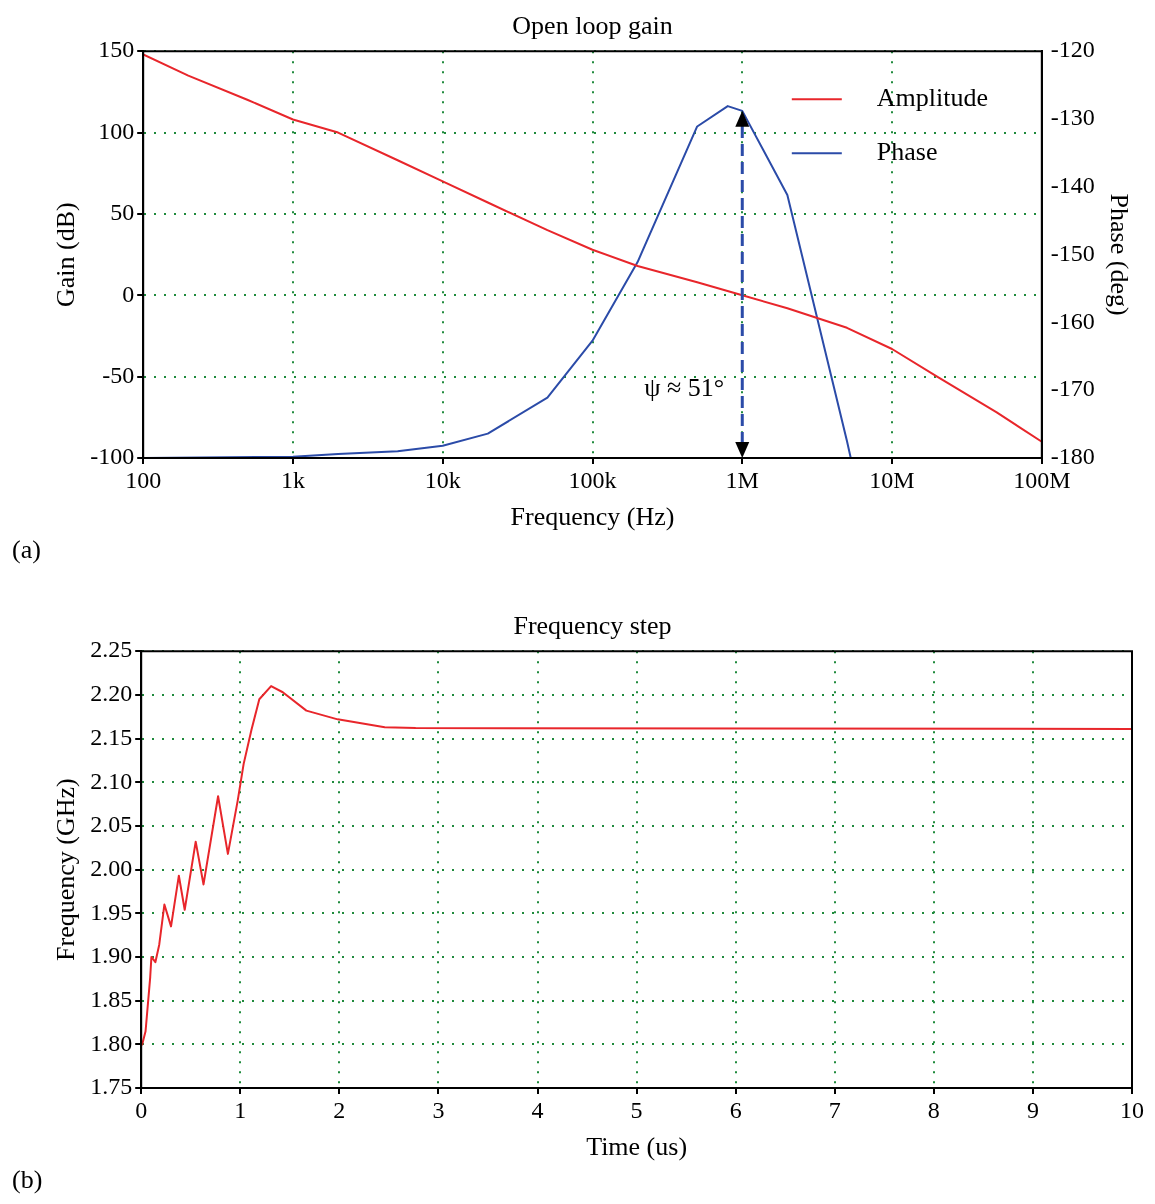 The width and height of the screenshot is (1155, 1204). Describe the element at coordinates (932, 98) in the screenshot. I see `legend-label: Amplitude` at that location.